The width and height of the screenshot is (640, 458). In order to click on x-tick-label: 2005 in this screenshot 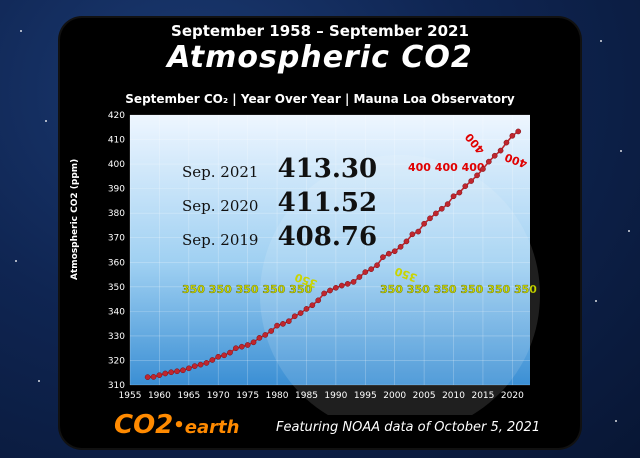, I will do `click(424, 396)`.